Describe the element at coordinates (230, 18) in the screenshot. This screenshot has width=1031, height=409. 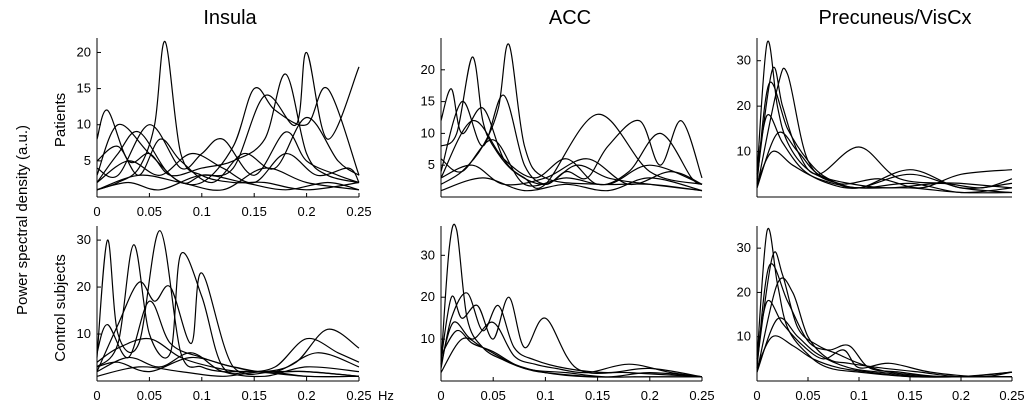
I see `column-title-insula: Insula` at that location.